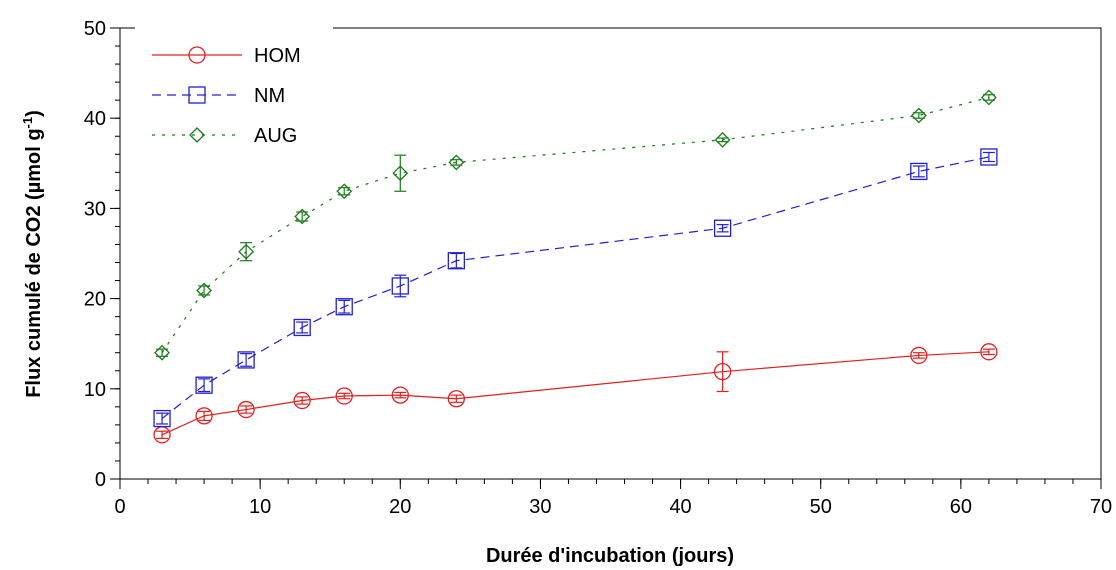  What do you see at coordinates (27, 123) in the screenshot?
I see `y-axis-title-superscript: -1` at bounding box center [27, 123].